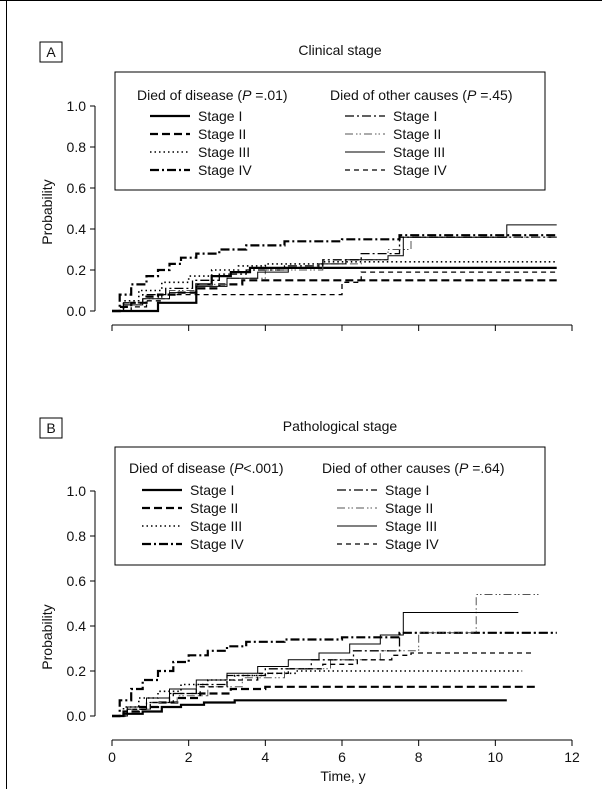 This screenshot has height=789, width=602. Describe the element at coordinates (340, 426) in the screenshot. I see `panel-b-title: Pathological stage` at that location.